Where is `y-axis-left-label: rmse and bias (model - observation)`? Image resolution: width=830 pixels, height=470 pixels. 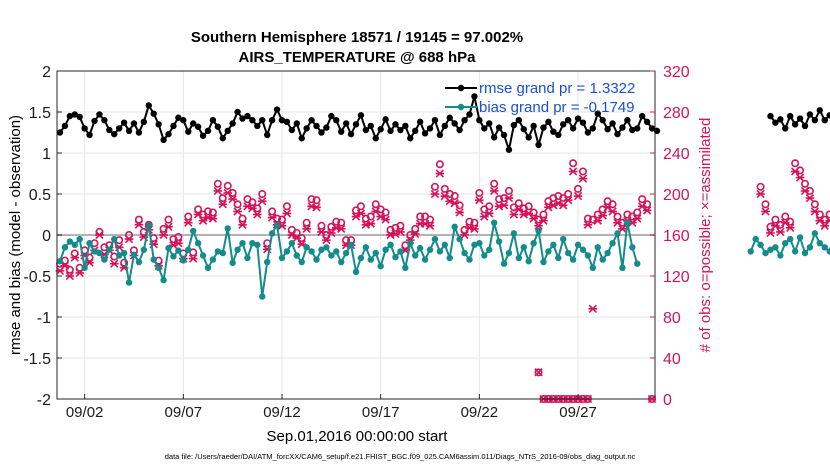 y-axis-left-label: rmse and bias (model - observation) is located at coordinates (15, 235).